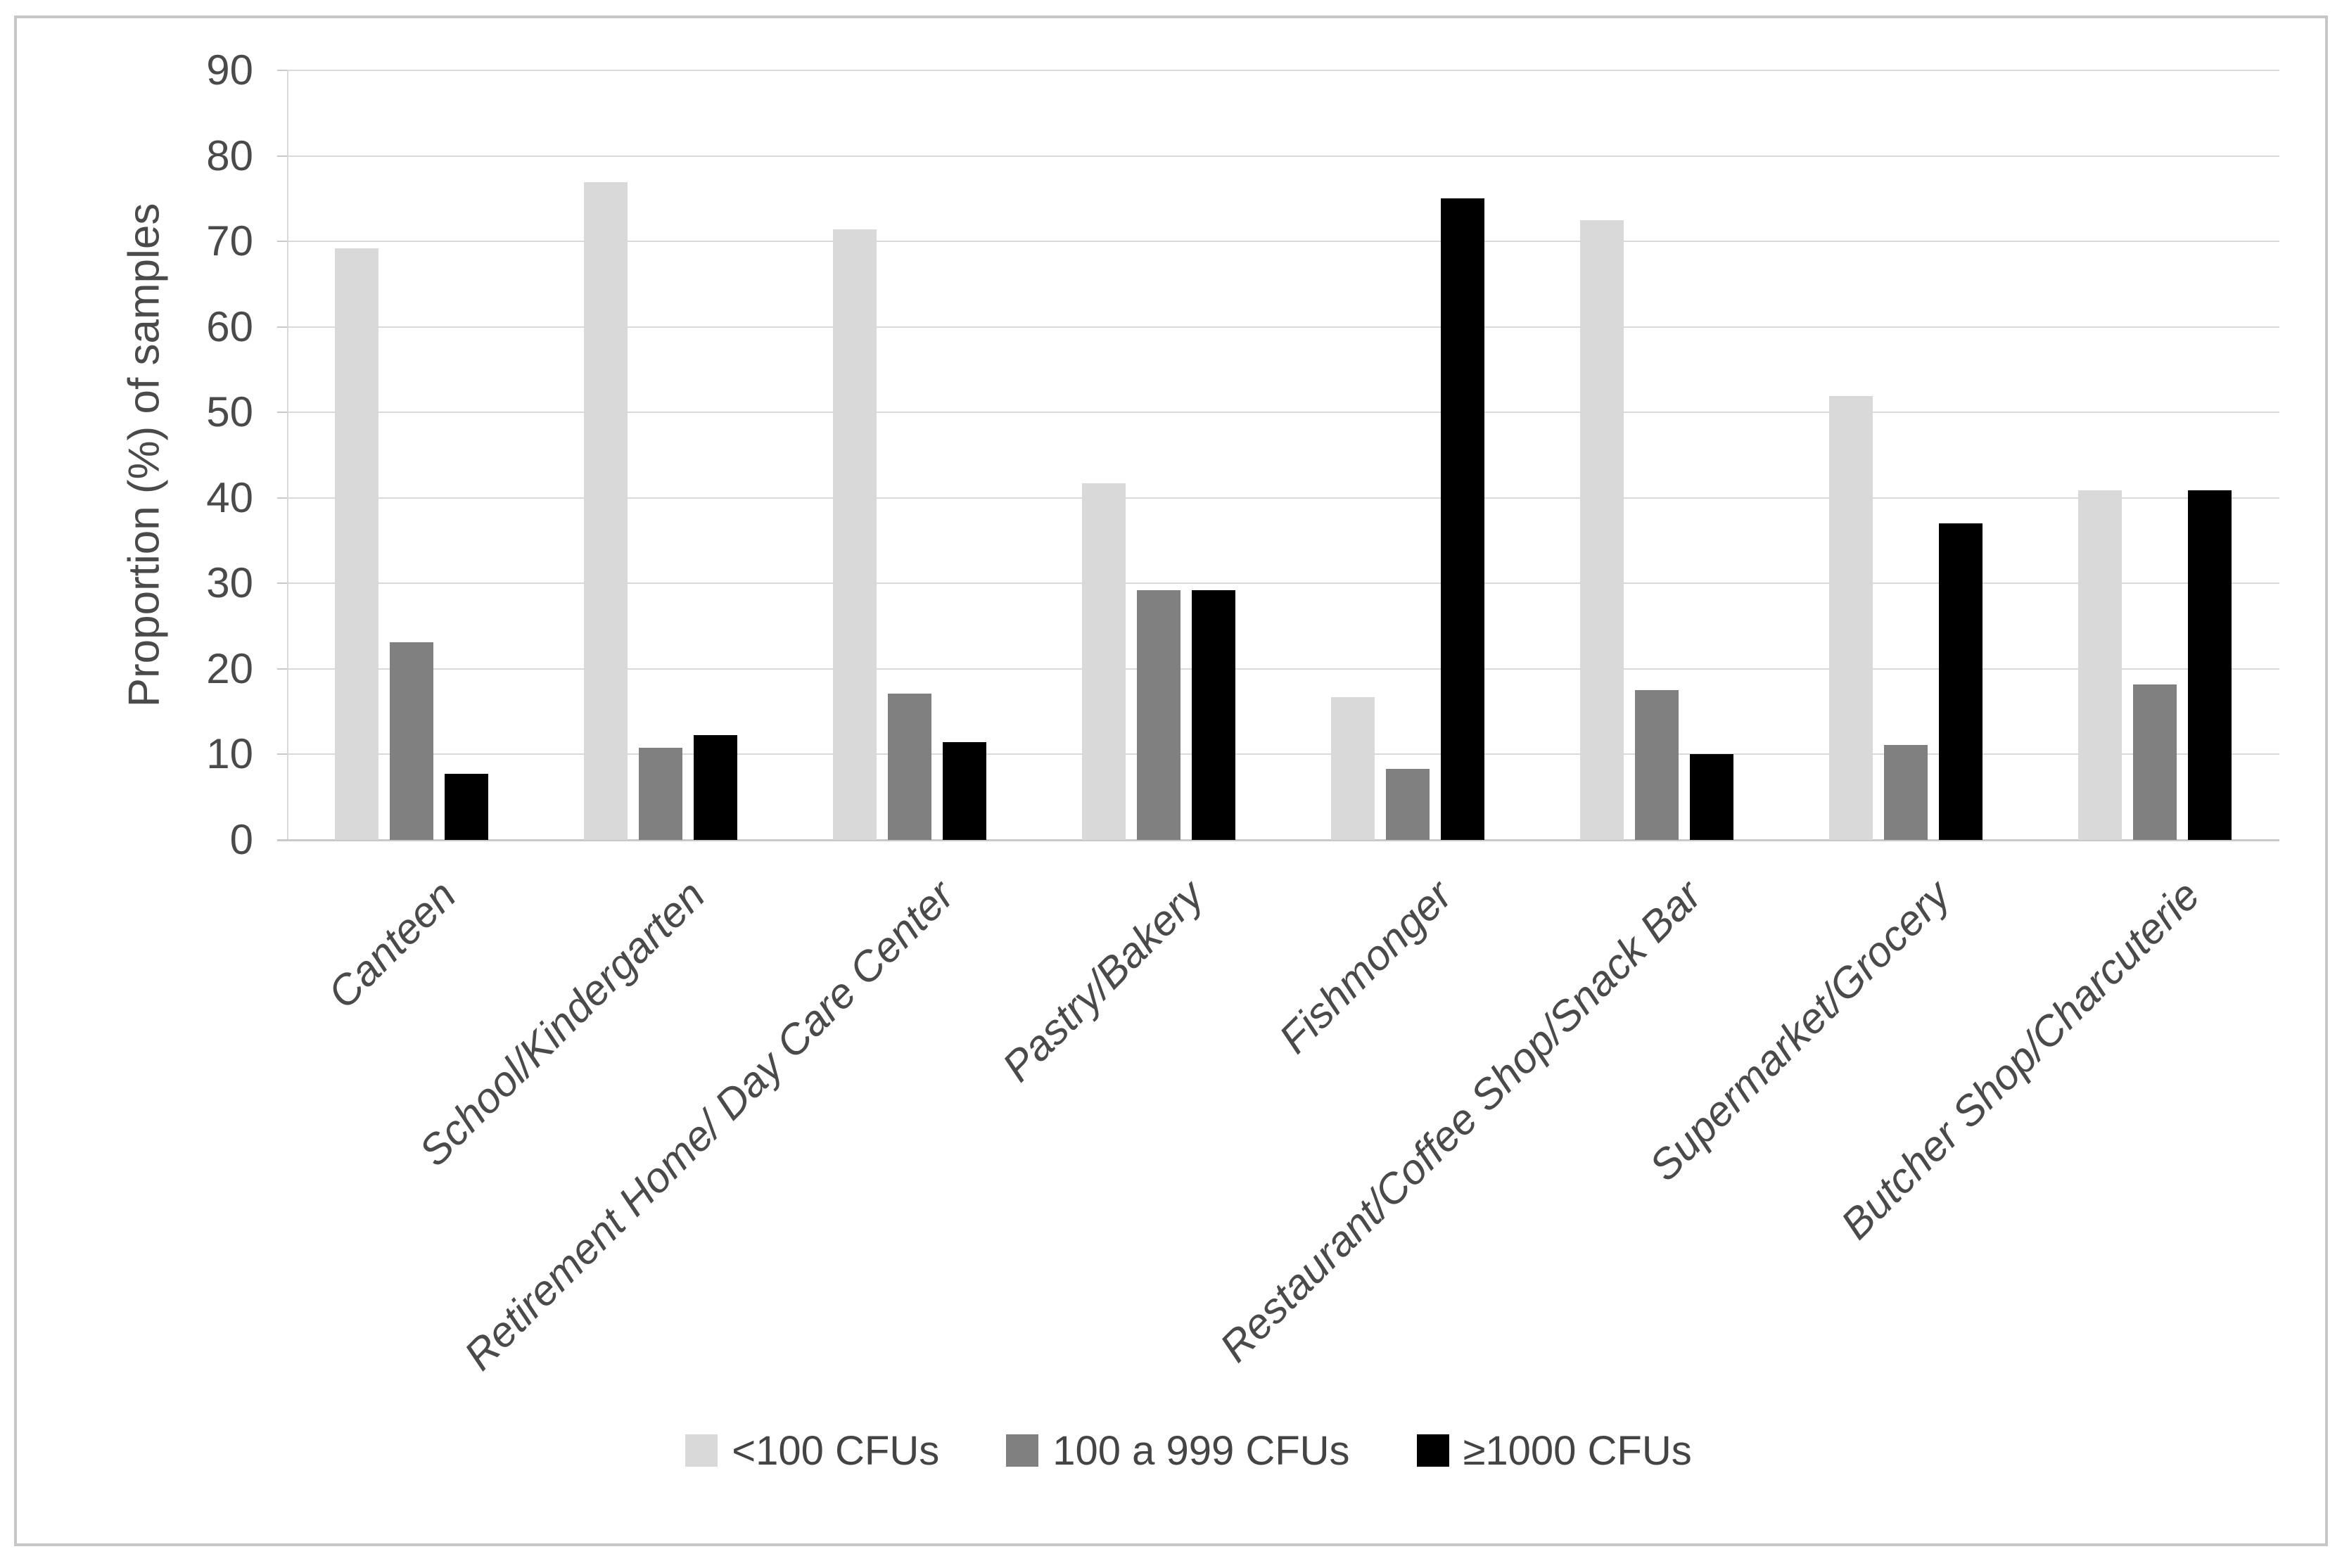 The image size is (2342, 1568). I want to click on x-axis-label: Restaurant/Coffee Shop/Snack Bar, so click(1460, 1121).